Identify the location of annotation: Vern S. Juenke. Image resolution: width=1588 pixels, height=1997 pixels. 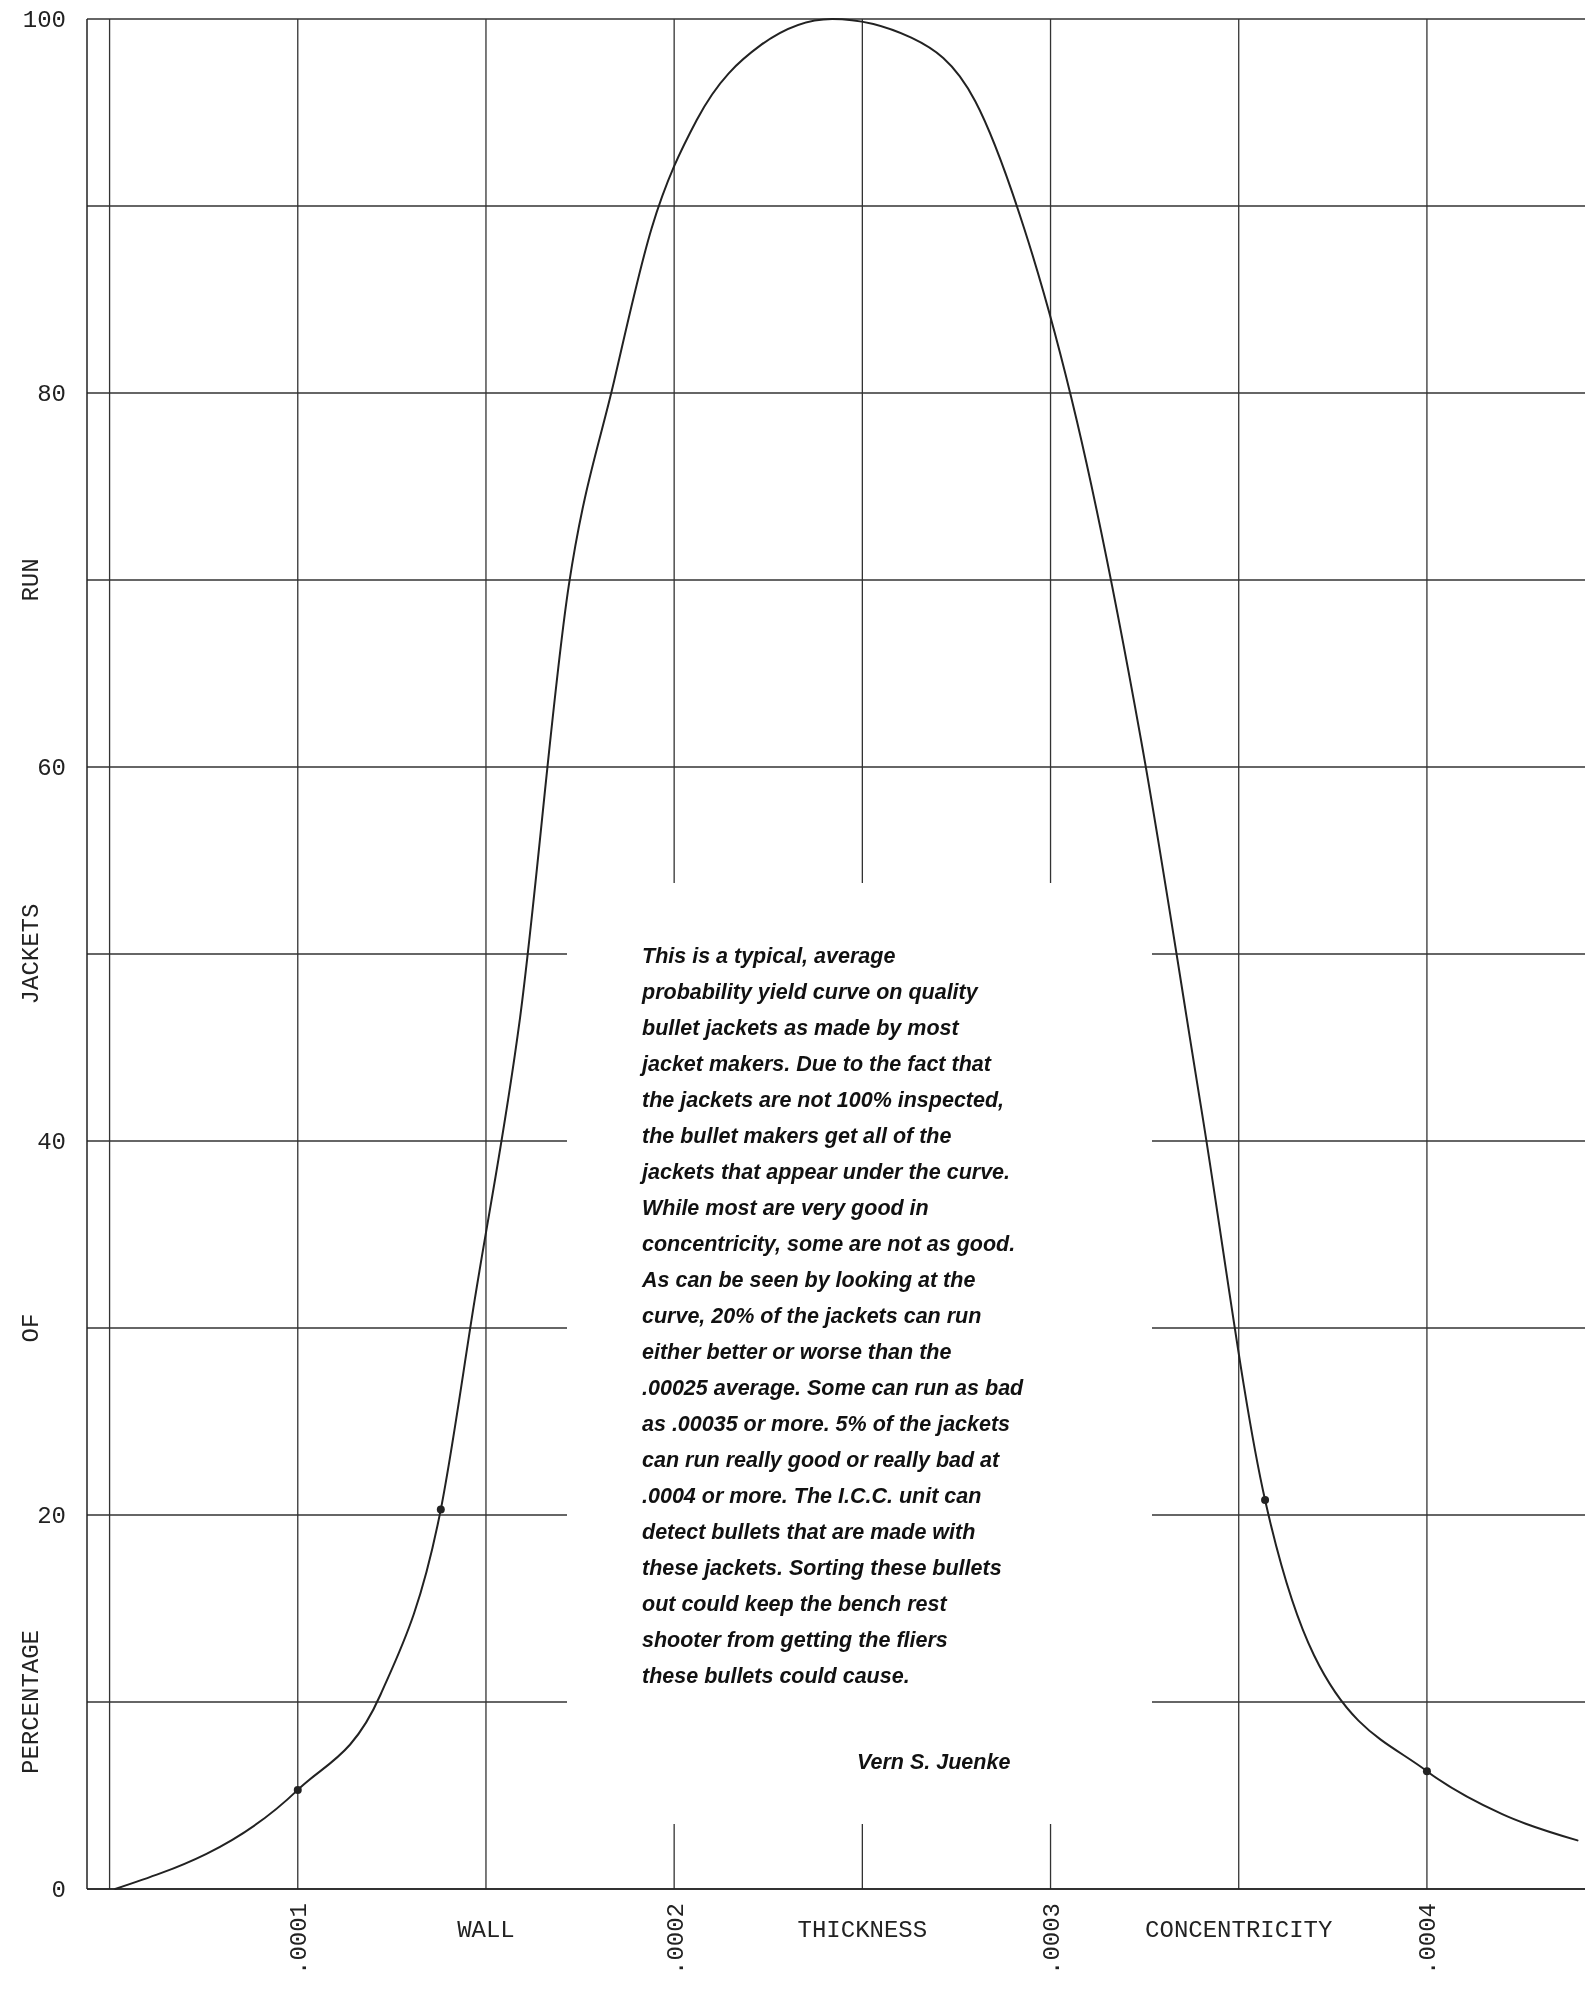
(934, 1762).